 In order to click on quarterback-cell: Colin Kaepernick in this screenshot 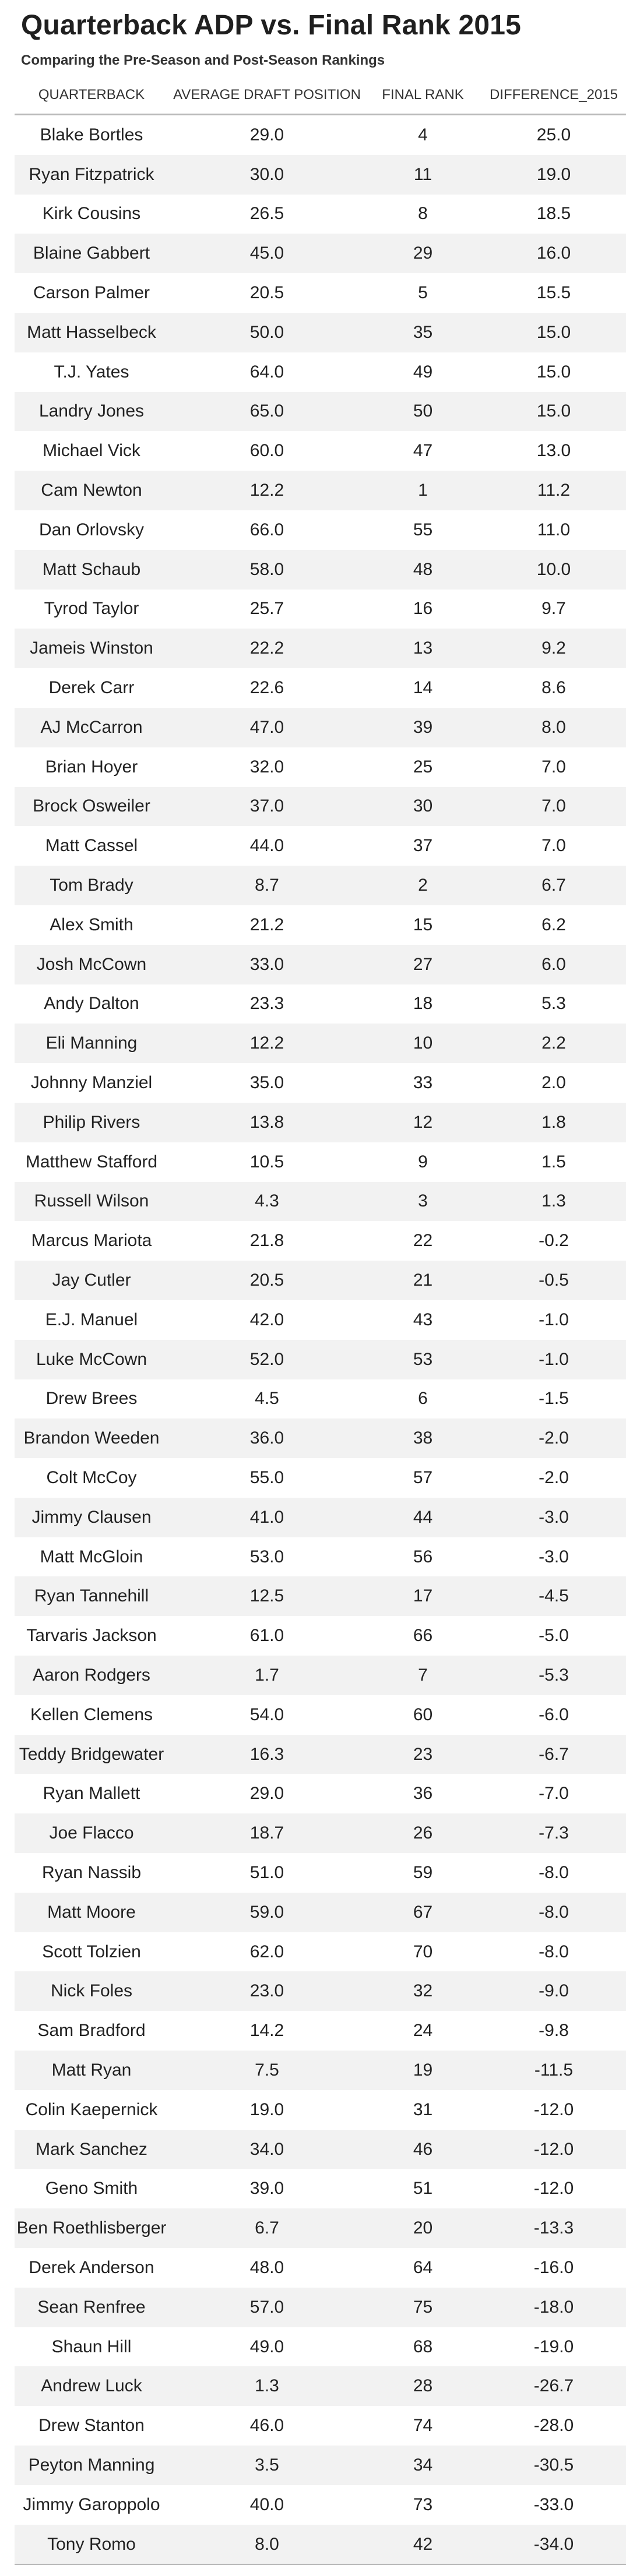, I will do `click(91, 2109)`.